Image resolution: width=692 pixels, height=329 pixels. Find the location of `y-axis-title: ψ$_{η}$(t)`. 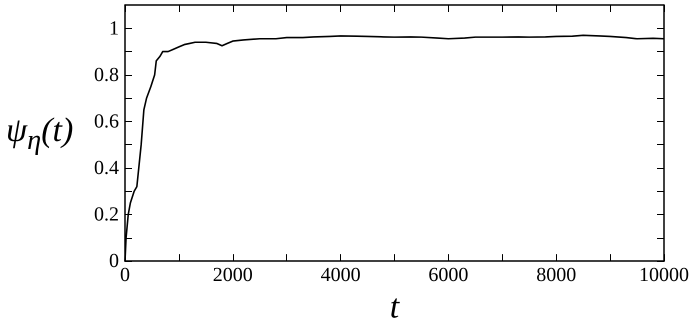

y-axis-title: ψ$_{η}$(t) is located at coordinates (40, 134).